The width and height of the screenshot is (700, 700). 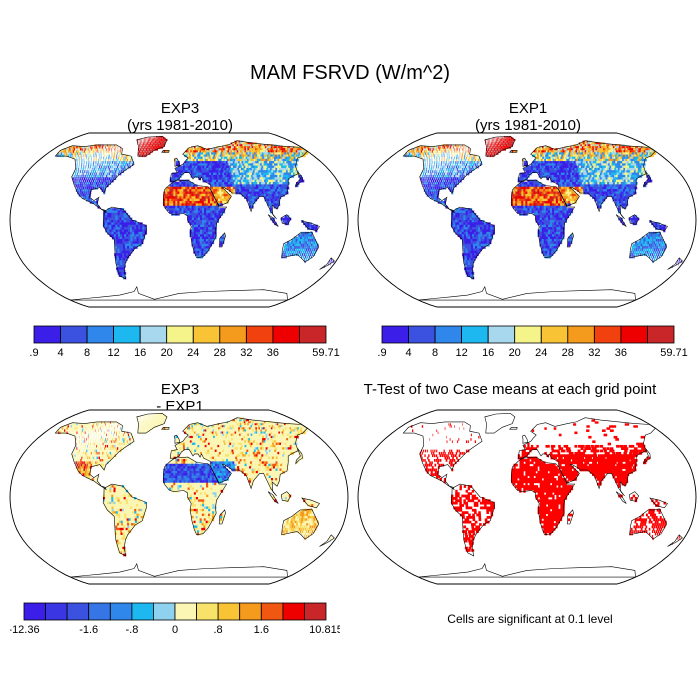 I want to click on map-exp3, so click(x=179, y=220).